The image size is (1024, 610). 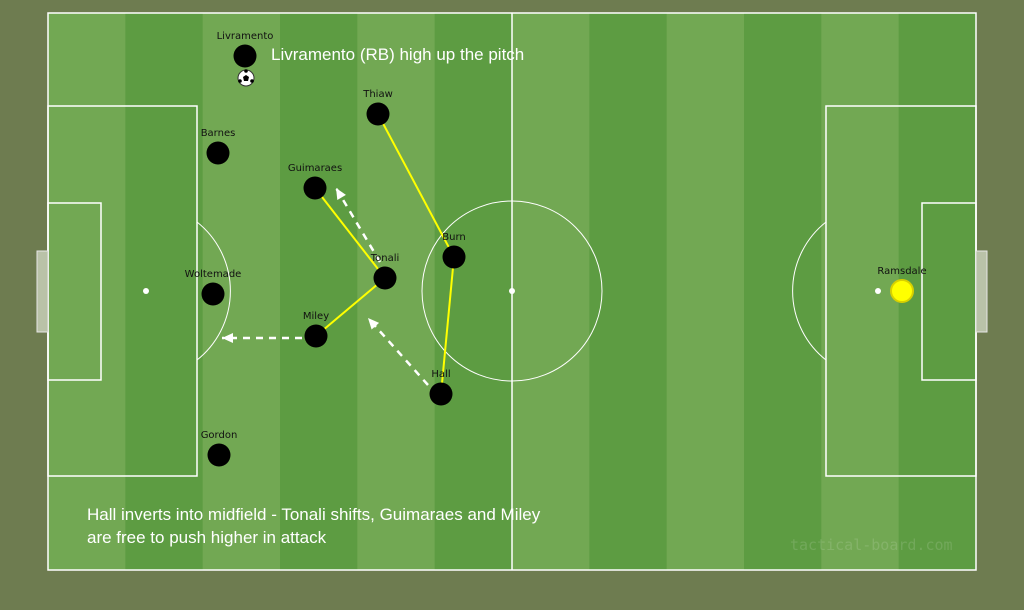 What do you see at coordinates (207, 537) in the screenshot?
I see `annotation-bottom-line2: are free to push higher in attack` at bounding box center [207, 537].